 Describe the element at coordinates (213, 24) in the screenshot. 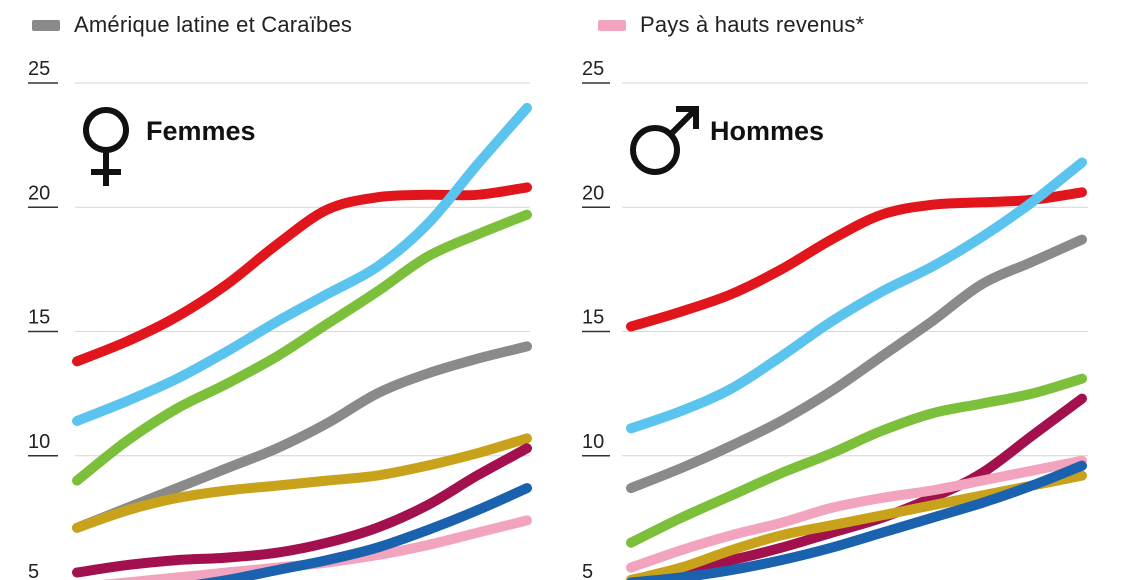

I see `legend-label: Amérique latine et Caraïbes` at that location.